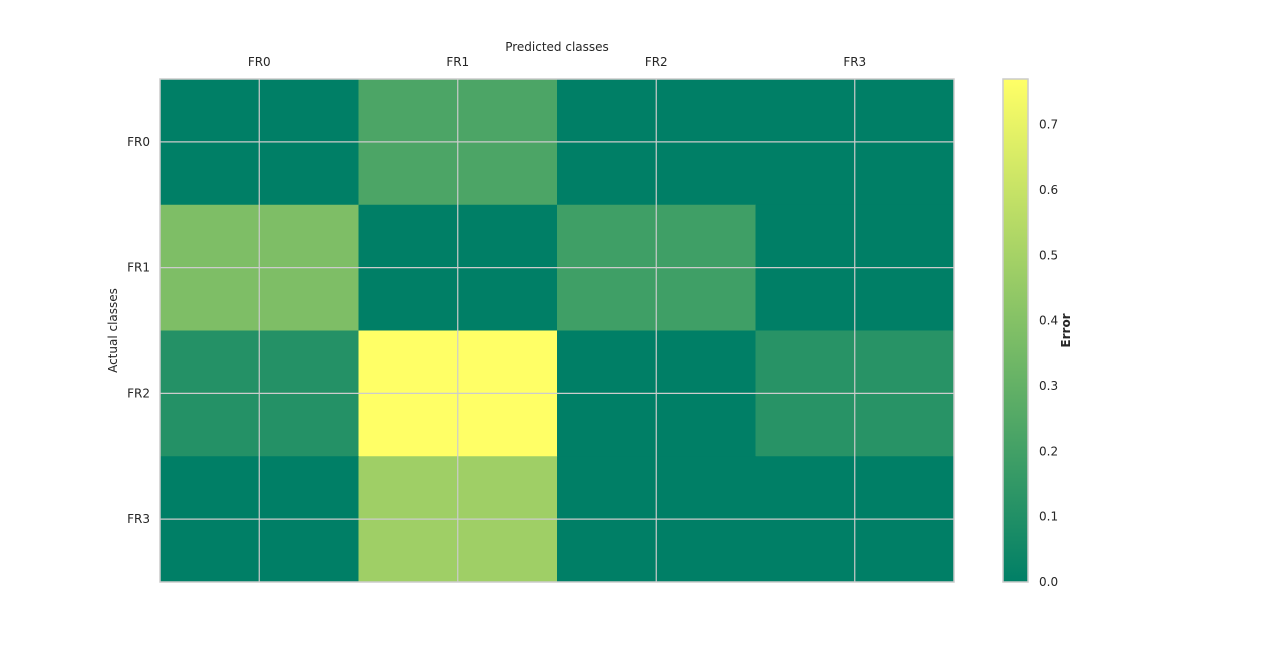  Describe the element at coordinates (1048, 321) in the screenshot. I see `colorbar-tick-label: 0.4` at that location.